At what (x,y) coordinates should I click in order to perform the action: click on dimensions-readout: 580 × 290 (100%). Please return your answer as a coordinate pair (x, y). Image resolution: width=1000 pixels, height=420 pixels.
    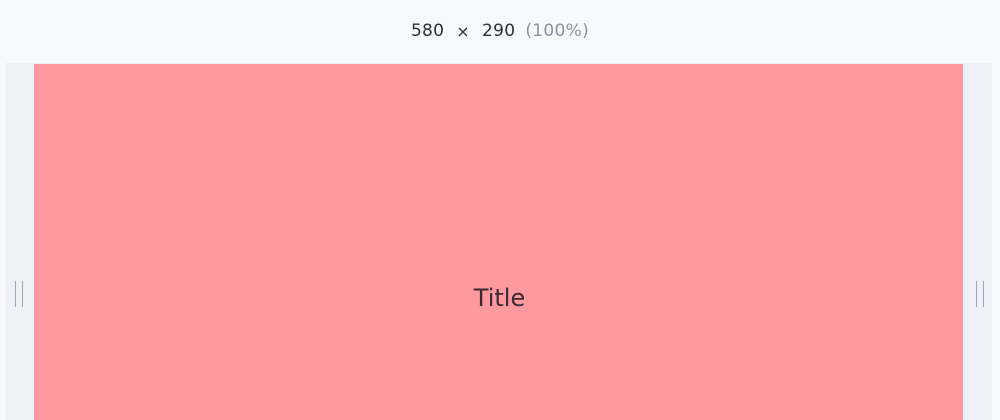
    Looking at the image, I should click on (500, 31).